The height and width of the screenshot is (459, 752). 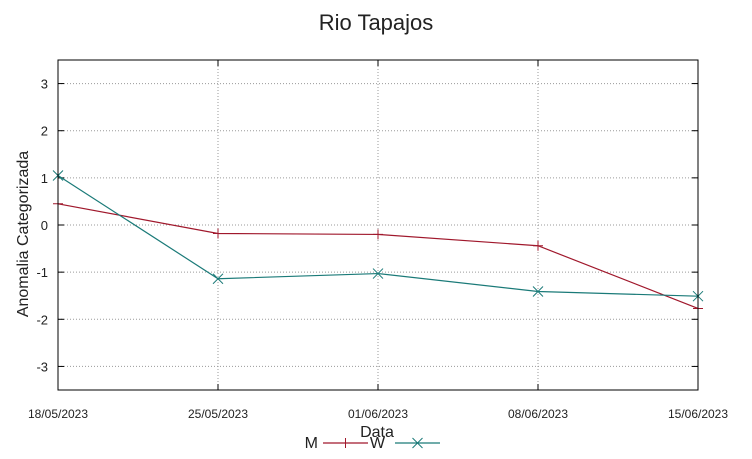 What do you see at coordinates (377, 432) in the screenshot?
I see `x-axis-label: Data` at bounding box center [377, 432].